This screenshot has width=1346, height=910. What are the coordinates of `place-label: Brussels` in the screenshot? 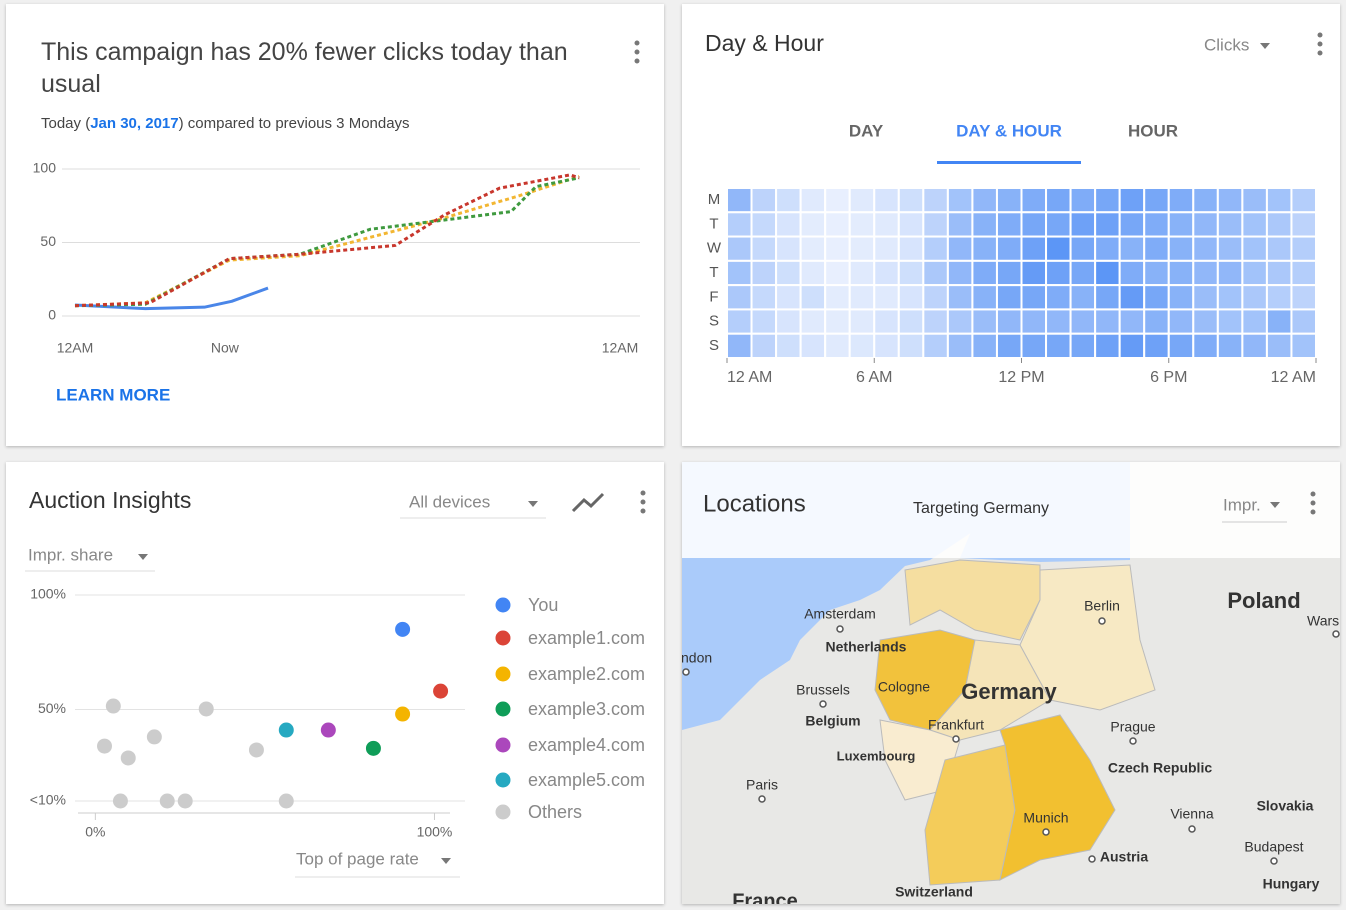 It's located at (823, 690).